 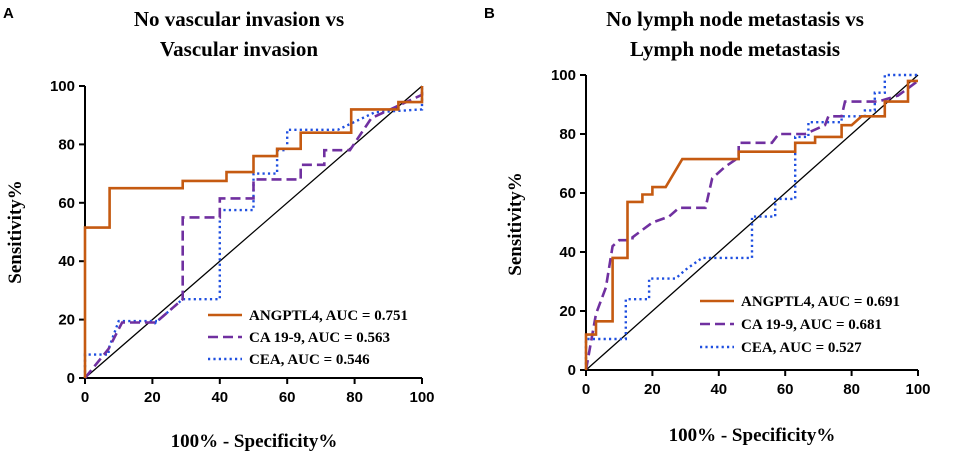 I want to click on legend-label-cea: CEA, AUC = 0.546, so click(x=309, y=360).